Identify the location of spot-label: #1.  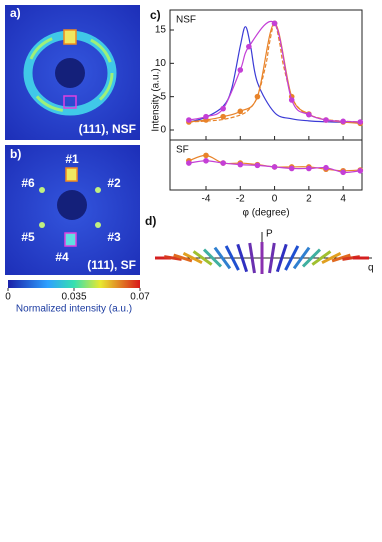
(72, 159).